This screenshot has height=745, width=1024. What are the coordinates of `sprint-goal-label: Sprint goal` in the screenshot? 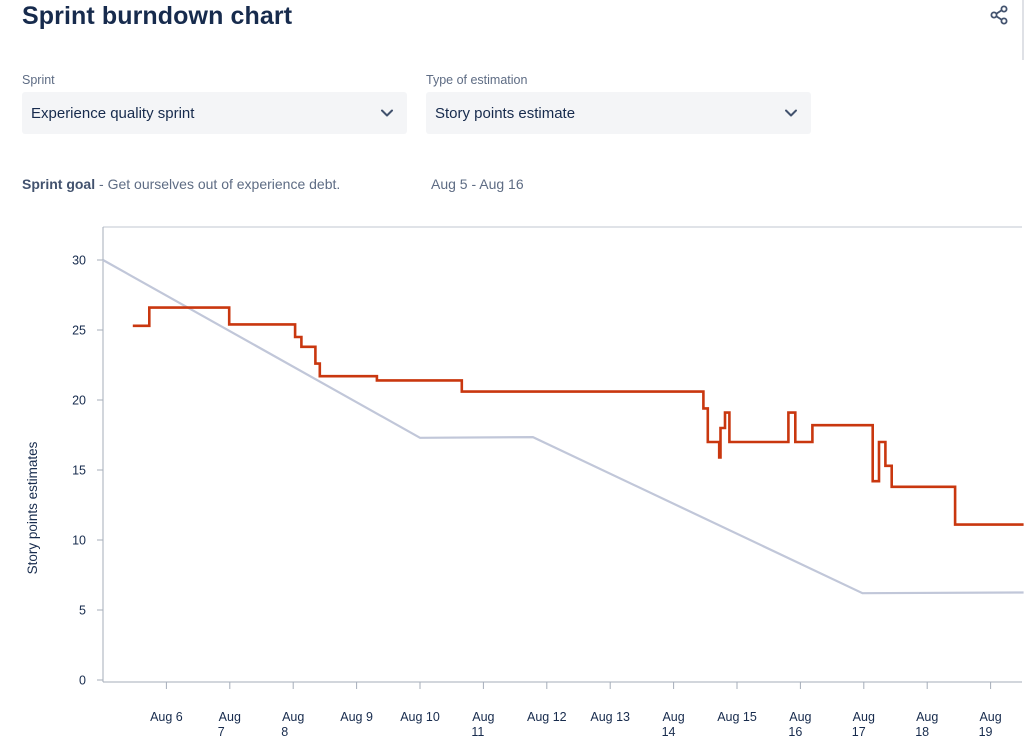 It's located at (59, 184).